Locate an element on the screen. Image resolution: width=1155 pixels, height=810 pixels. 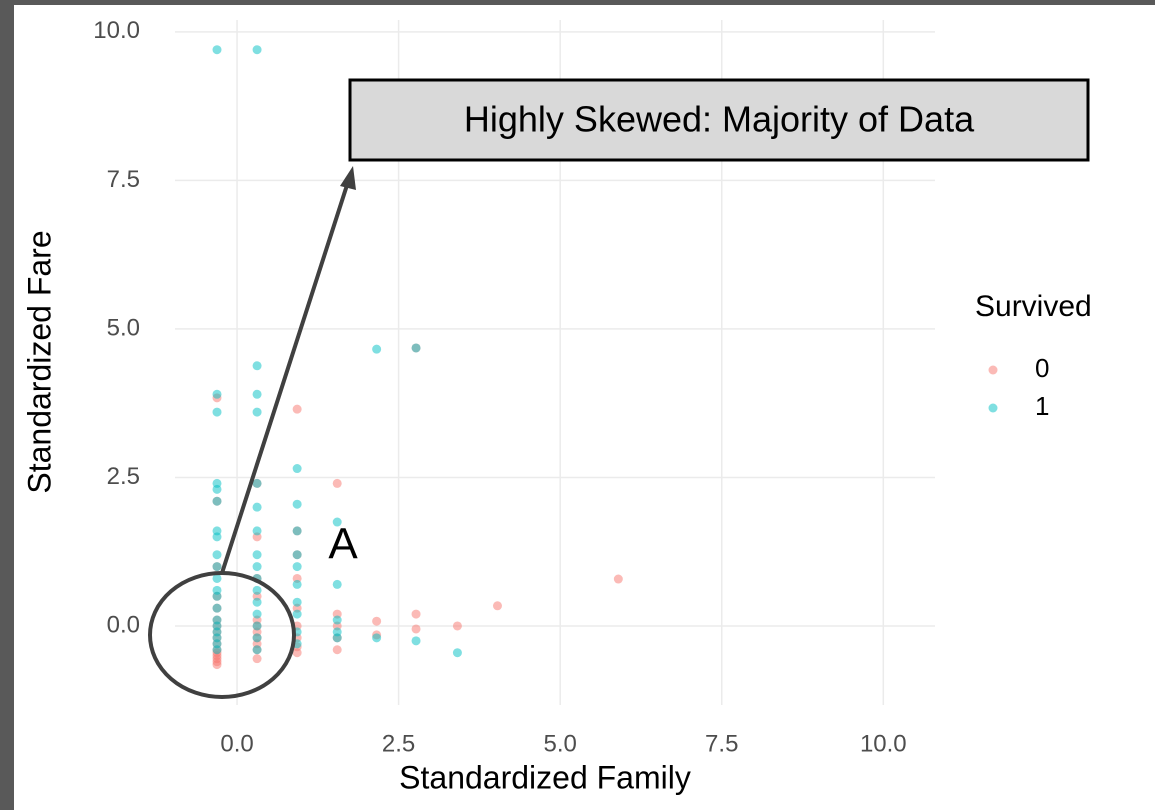
y-tick-label: 0.0 is located at coordinates (123, 624).